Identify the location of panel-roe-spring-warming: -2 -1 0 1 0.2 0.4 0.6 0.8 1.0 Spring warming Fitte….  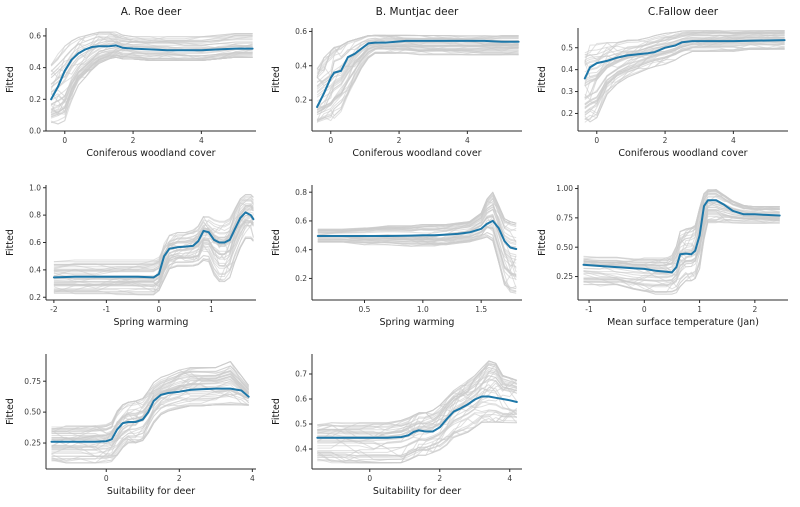
(133, 253).